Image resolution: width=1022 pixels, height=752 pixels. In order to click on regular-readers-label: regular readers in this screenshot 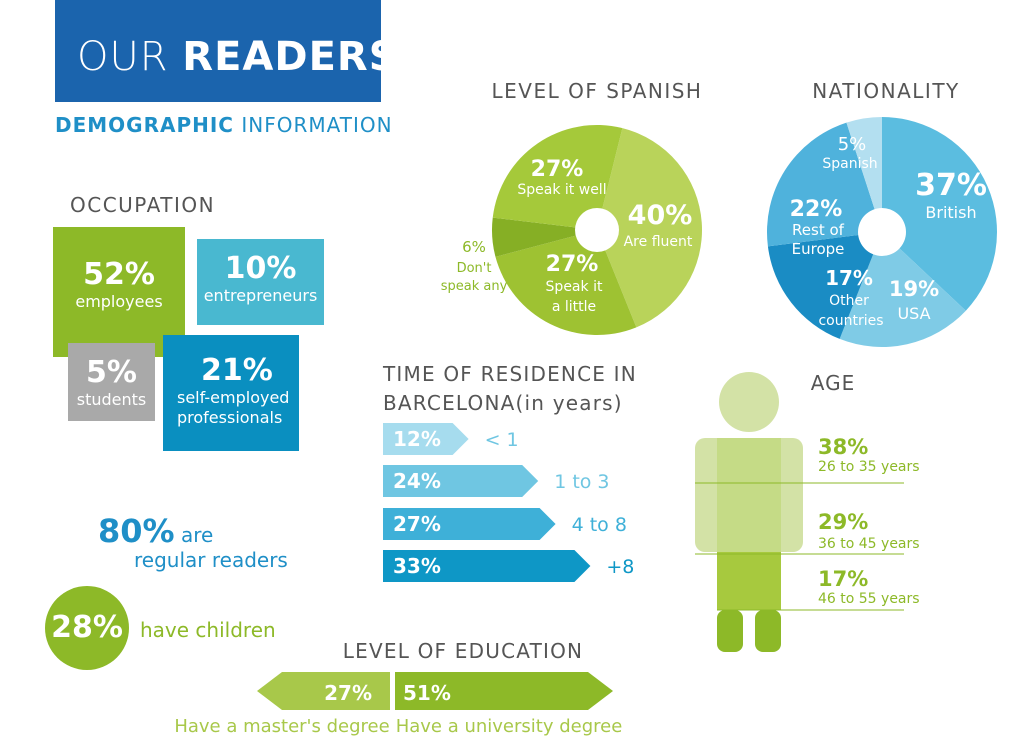, I will do `click(211, 560)`.